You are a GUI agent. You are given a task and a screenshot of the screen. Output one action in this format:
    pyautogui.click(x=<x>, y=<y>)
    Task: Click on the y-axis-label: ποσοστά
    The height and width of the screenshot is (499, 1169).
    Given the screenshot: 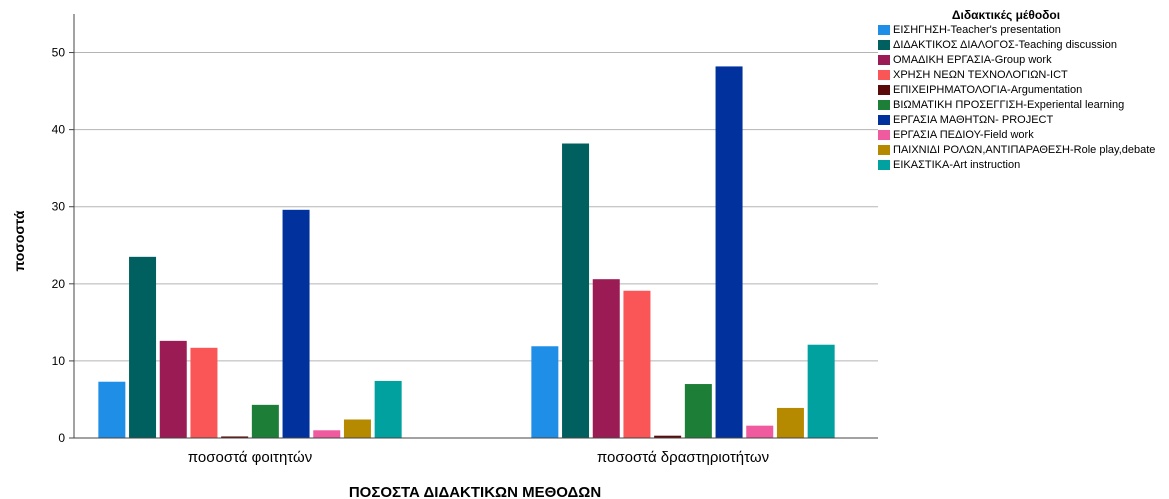 What is the action you would take?
    pyautogui.click(x=19, y=240)
    